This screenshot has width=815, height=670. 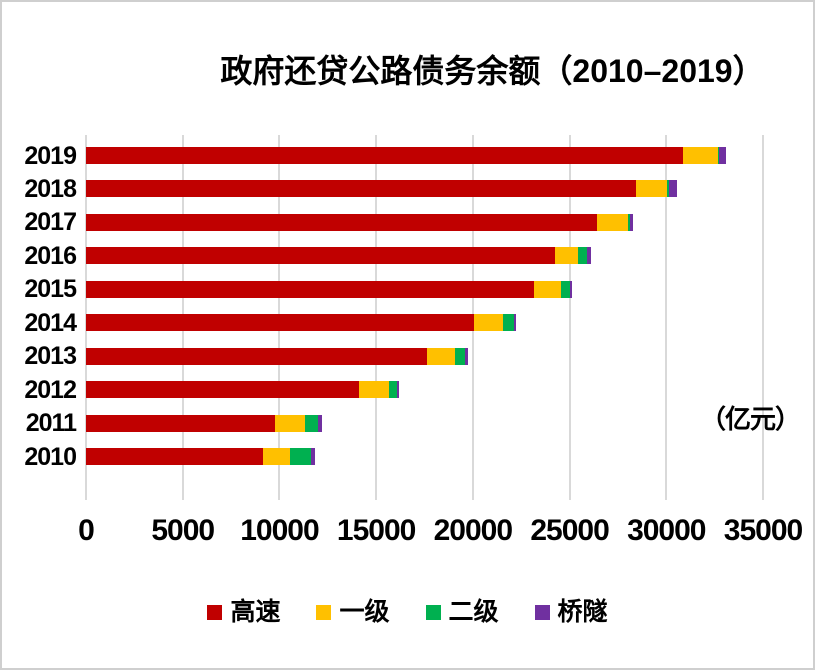 What do you see at coordinates (723, 155) in the screenshot?
I see `bar-segment-2019-桥隧` at bounding box center [723, 155].